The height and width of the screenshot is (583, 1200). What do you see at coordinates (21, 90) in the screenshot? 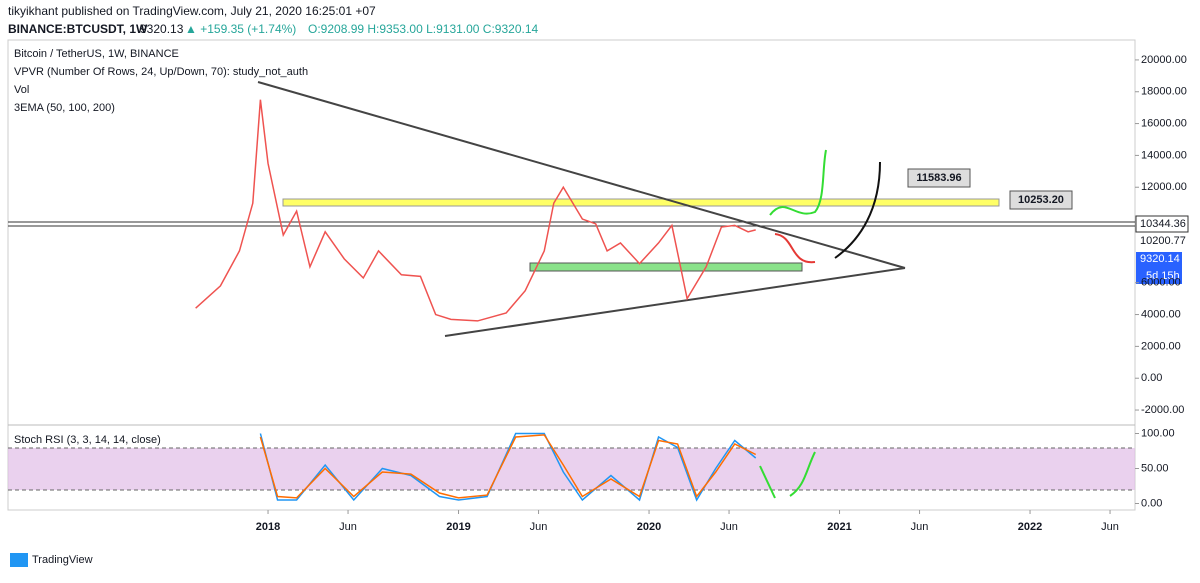
I see `legend-label: Vol` at bounding box center [21, 90].